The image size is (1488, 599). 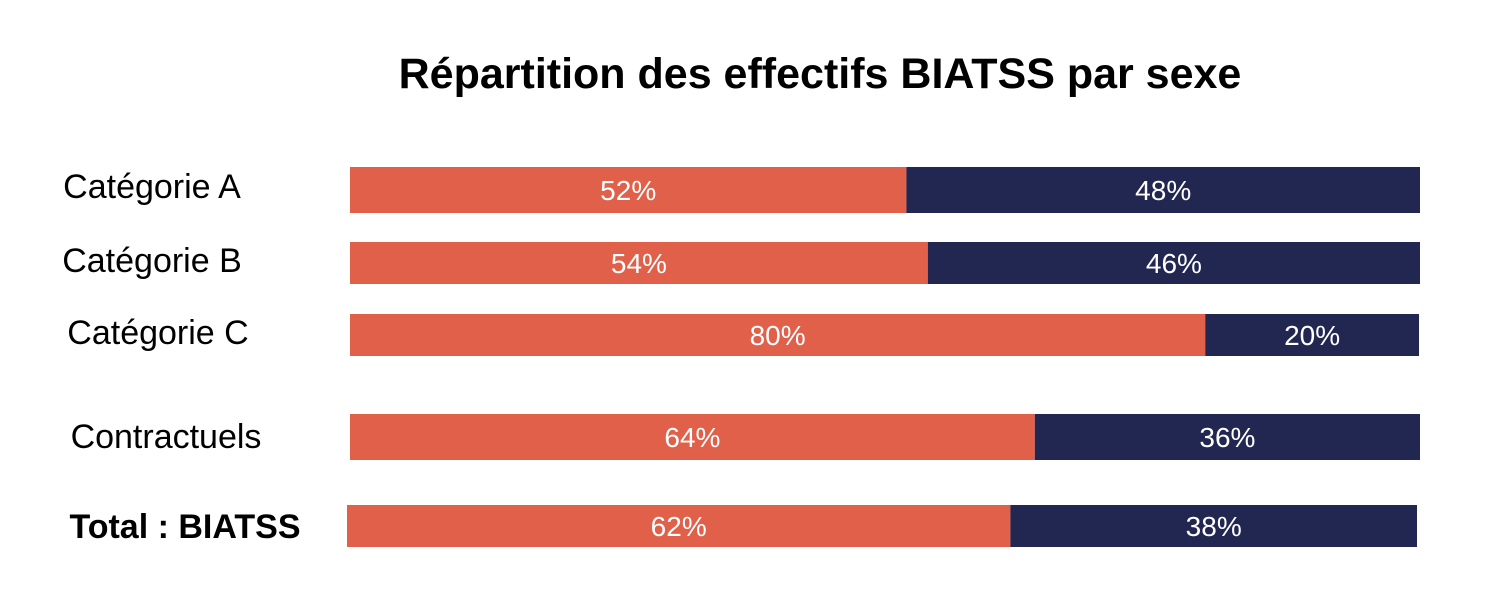 I want to click on category-label: Catégorie B, so click(x=152, y=261).